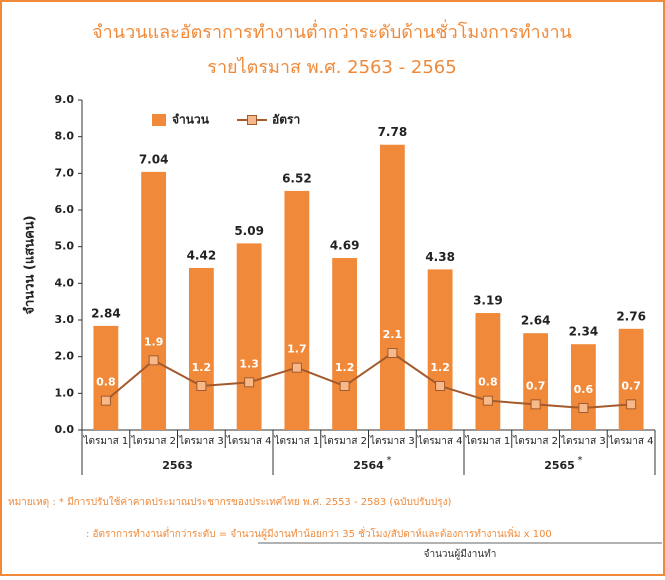  Describe the element at coordinates (65, 356) in the screenshot. I see `y-tick-label: 2.0` at that location.